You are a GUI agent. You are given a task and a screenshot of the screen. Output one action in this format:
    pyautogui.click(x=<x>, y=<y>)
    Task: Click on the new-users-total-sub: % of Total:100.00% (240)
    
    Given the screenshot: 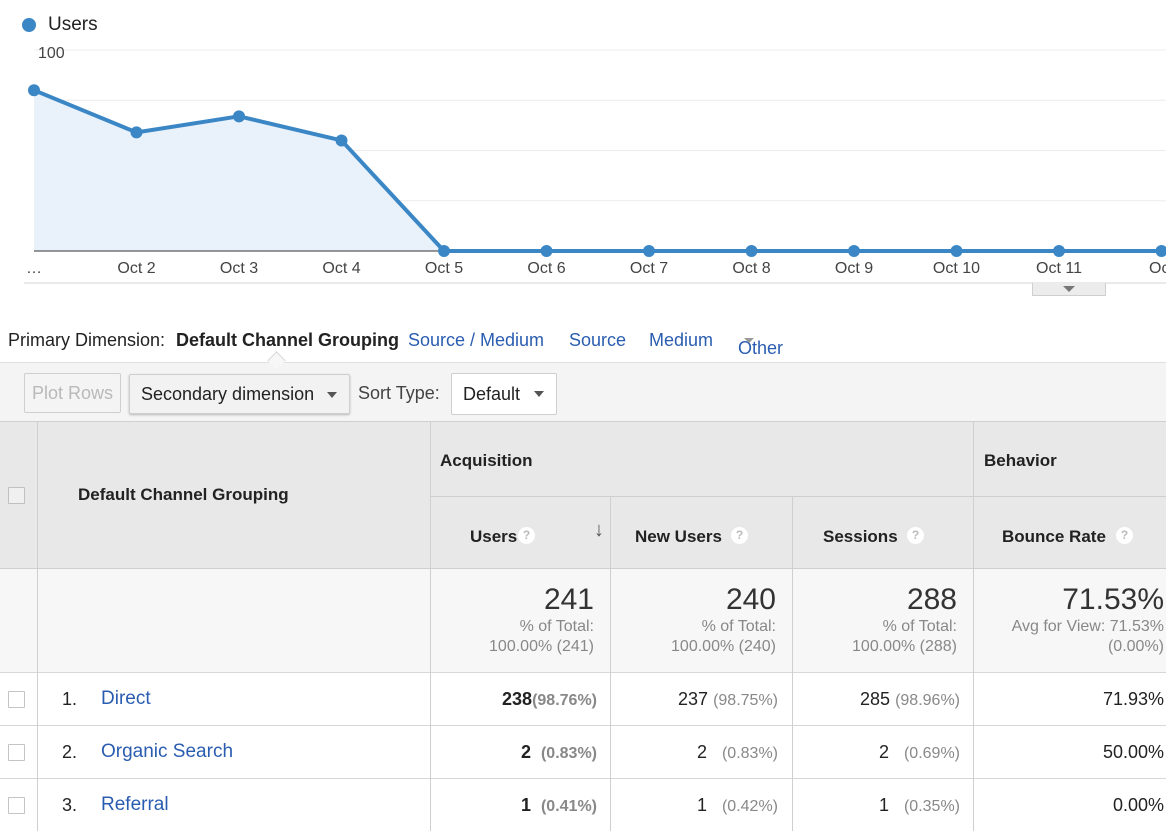 What is the action you would take?
    pyautogui.click(x=723, y=637)
    